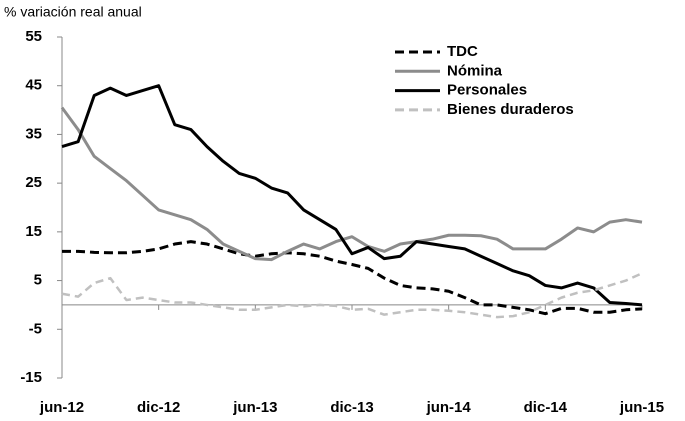 This screenshot has width=685, height=421. I want to click on x-tick-label: dic-14, so click(546, 407).